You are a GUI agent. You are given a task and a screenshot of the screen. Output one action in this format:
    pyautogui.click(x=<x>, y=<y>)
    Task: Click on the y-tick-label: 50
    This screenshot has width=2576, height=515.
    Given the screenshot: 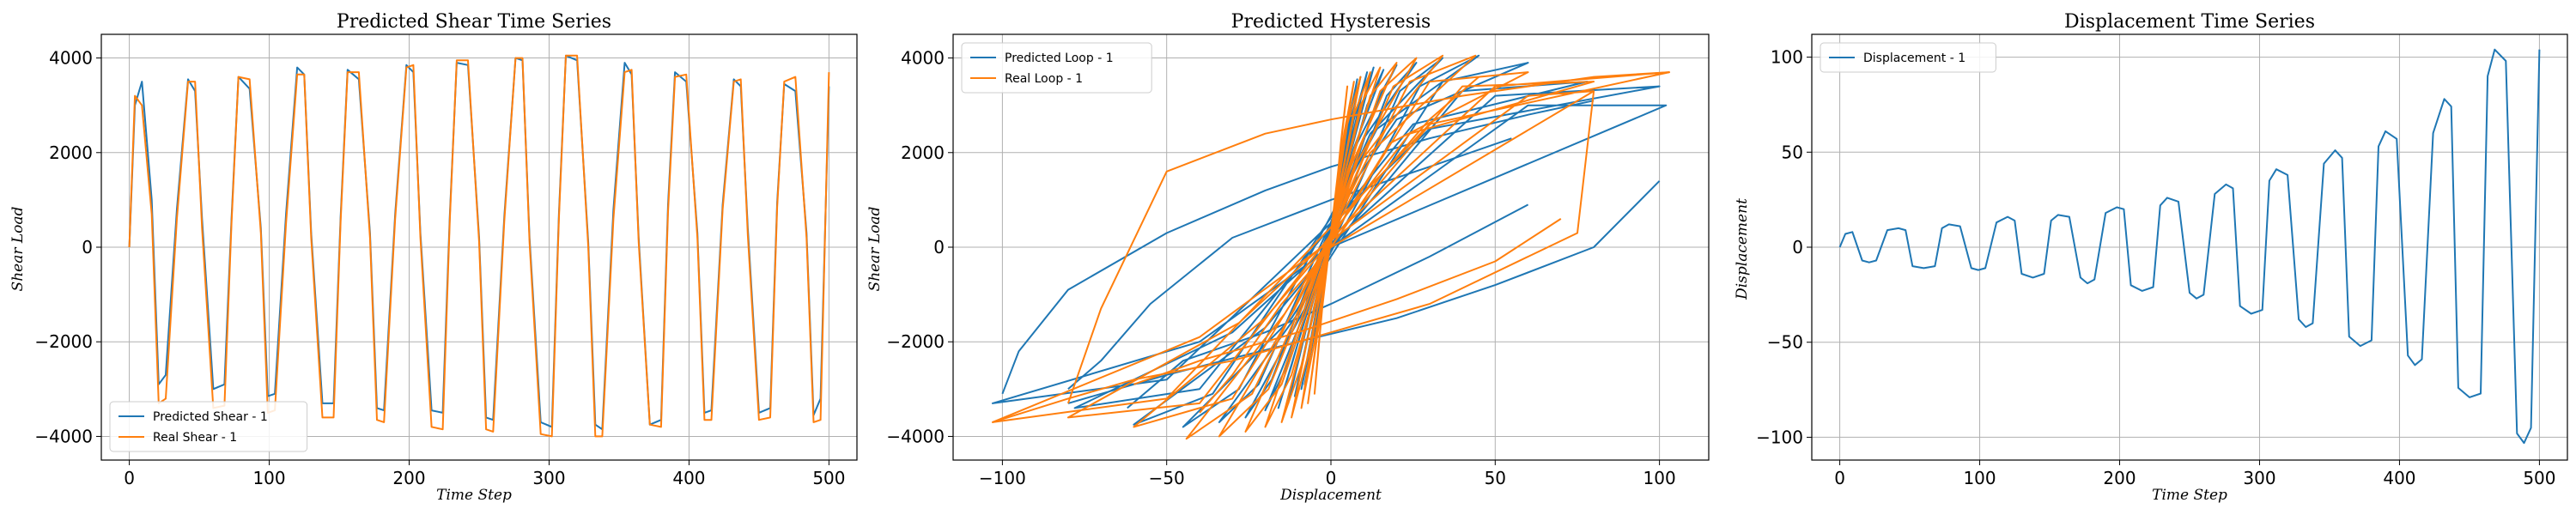 What is the action you would take?
    pyautogui.click(x=1792, y=152)
    